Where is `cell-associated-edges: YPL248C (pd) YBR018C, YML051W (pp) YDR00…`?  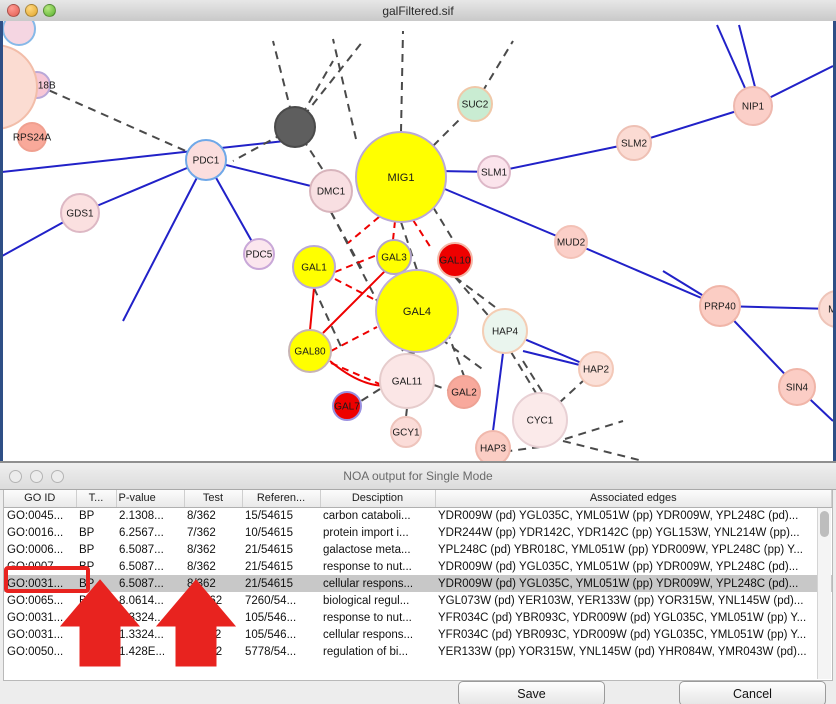
cell-associated-edges: YPL248C (pd) YBR018C, YML051W (pp) YDR00… is located at coordinates (621, 549).